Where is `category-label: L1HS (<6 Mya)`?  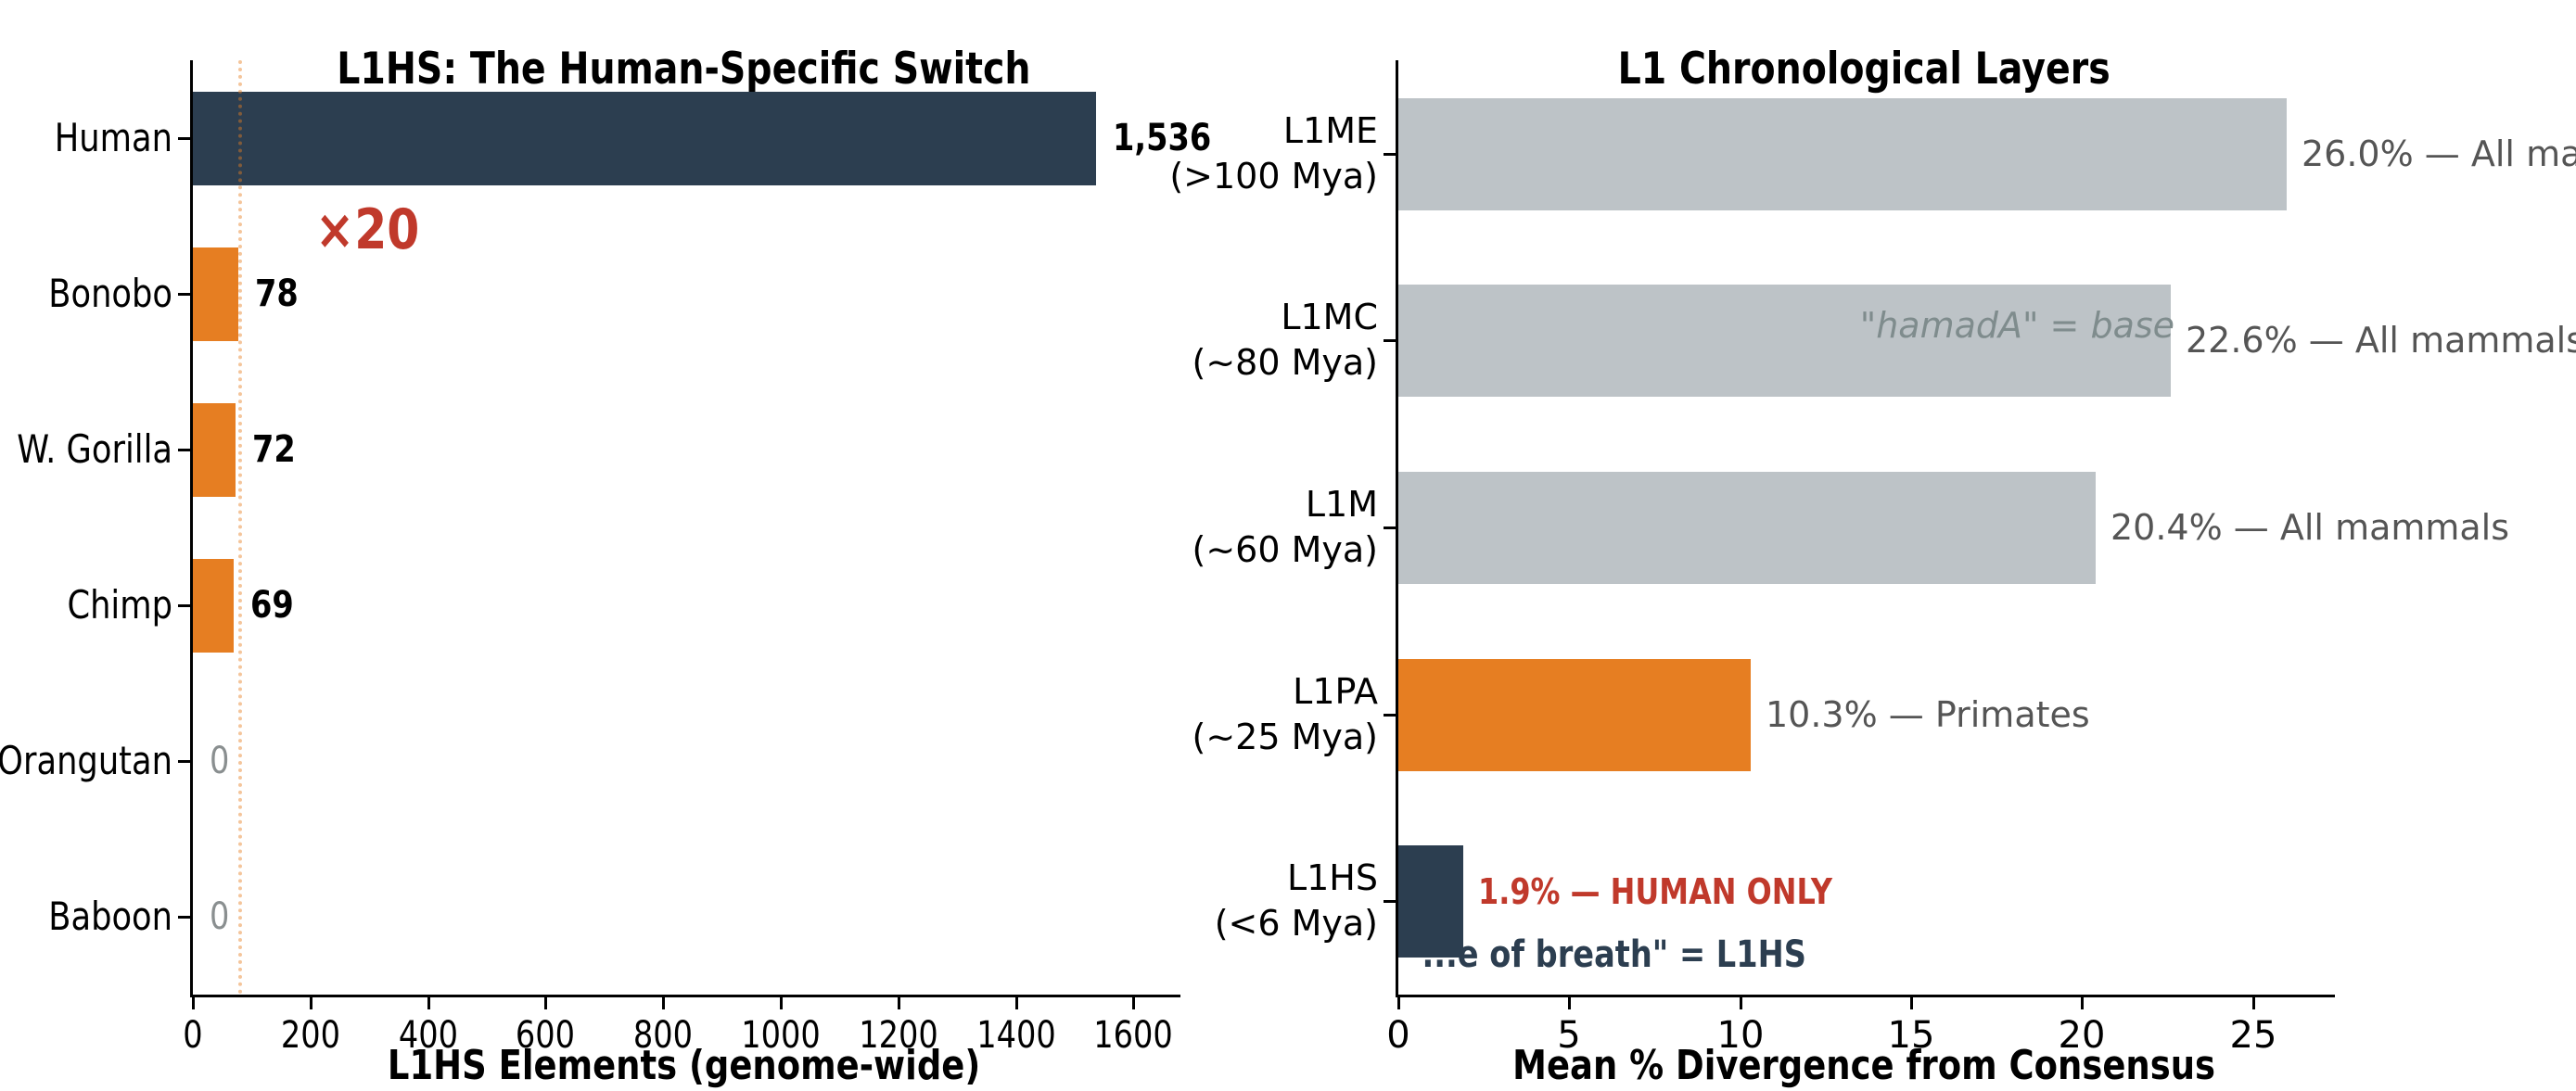 category-label: L1HS (<6 Mya) is located at coordinates (1296, 901).